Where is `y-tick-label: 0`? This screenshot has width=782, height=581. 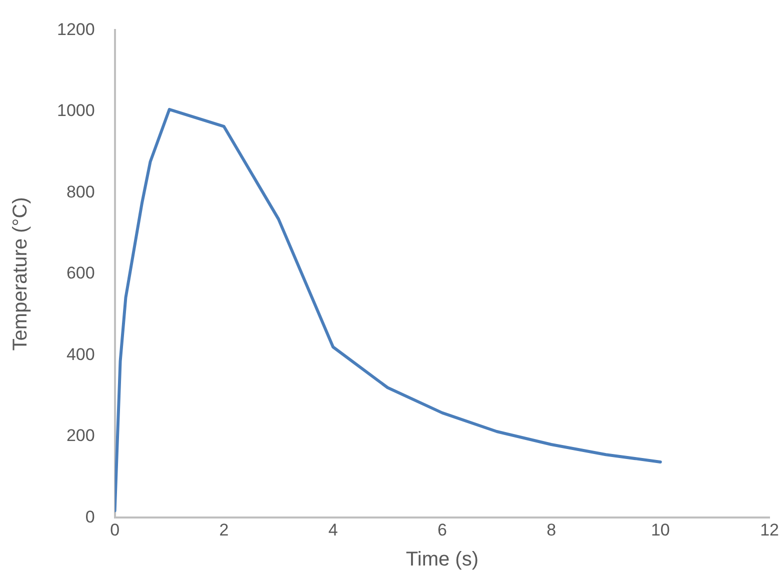 y-tick-label: 0 is located at coordinates (90, 516).